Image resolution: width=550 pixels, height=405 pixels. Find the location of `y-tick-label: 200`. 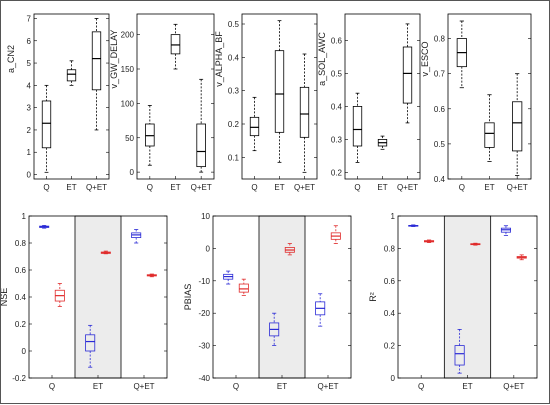

y-tick-label: 200 is located at coordinates (128, 35).